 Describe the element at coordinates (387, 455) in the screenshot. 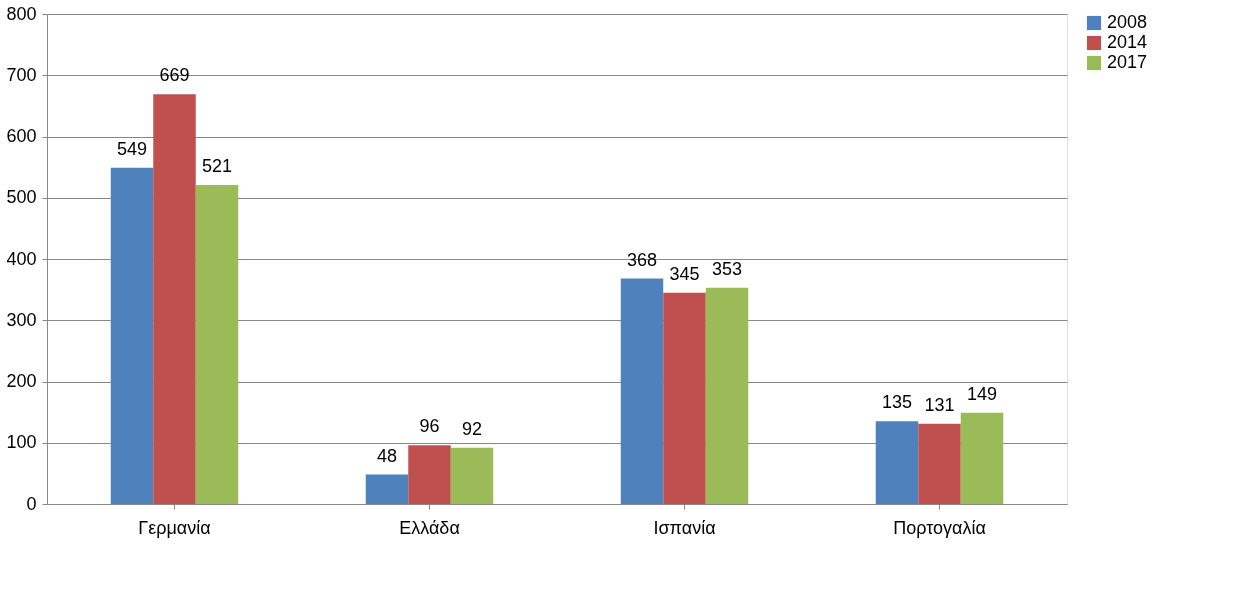

I see `data-label: 48` at that location.